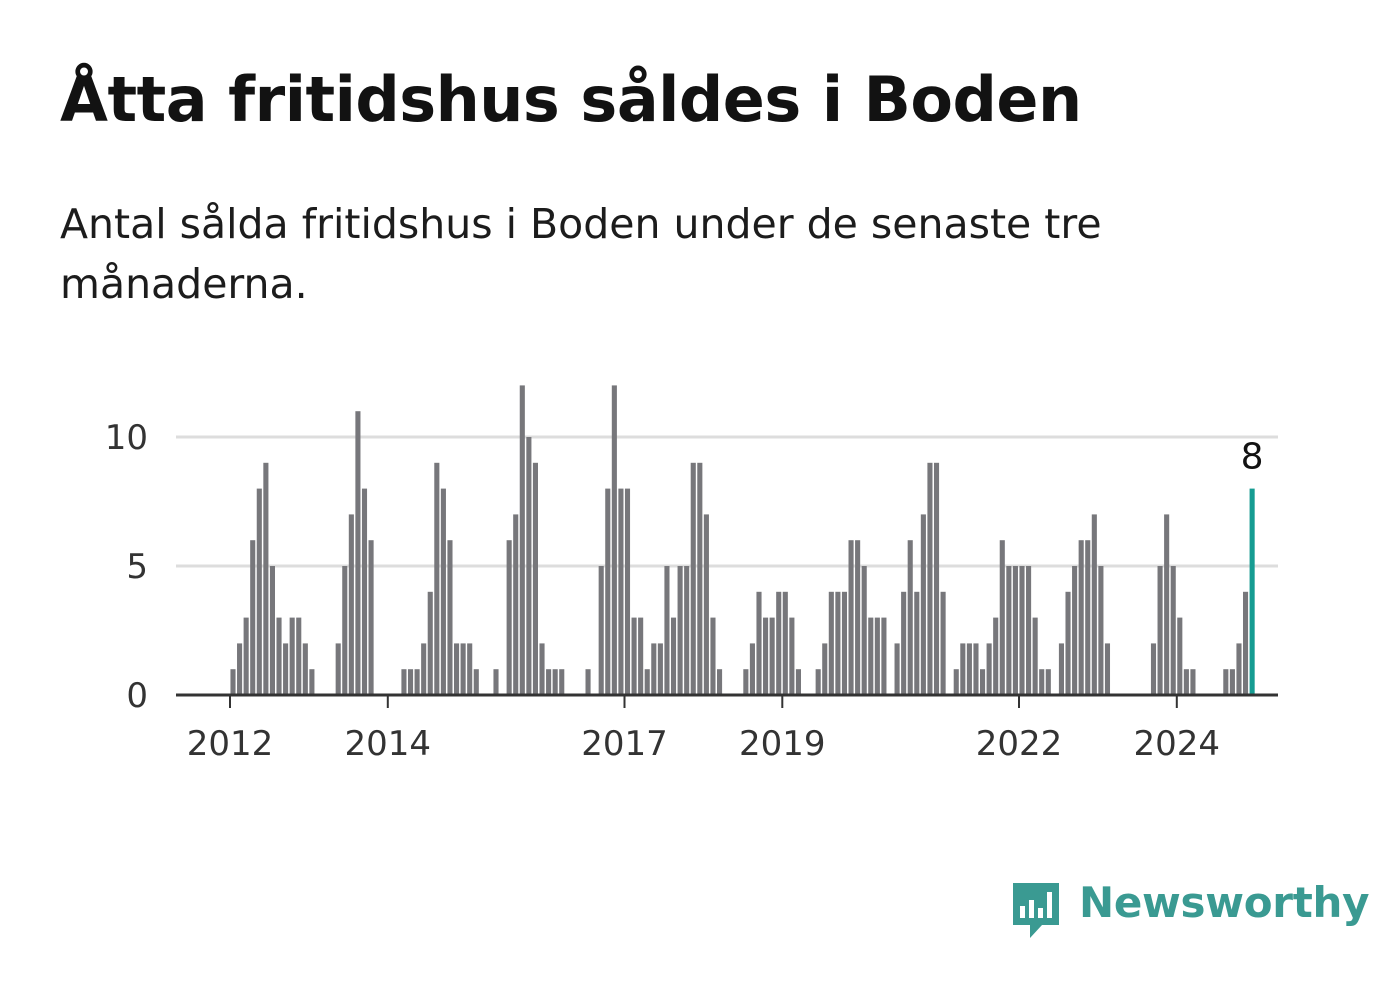 The height and width of the screenshot is (999, 1382). What do you see at coordinates (1036, 910) in the screenshot?
I see `newsworthy-logo-icon` at bounding box center [1036, 910].